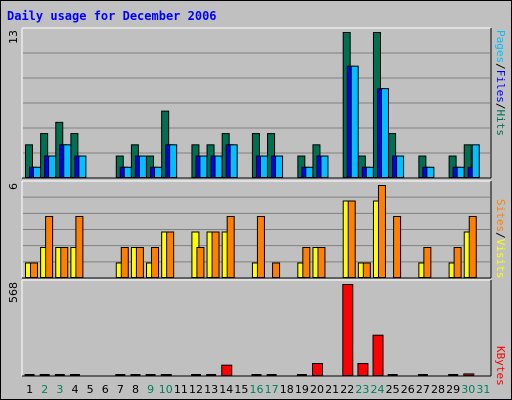  What do you see at coordinates (90, 389) in the screenshot?
I see `day-label-5: 5` at bounding box center [90, 389].